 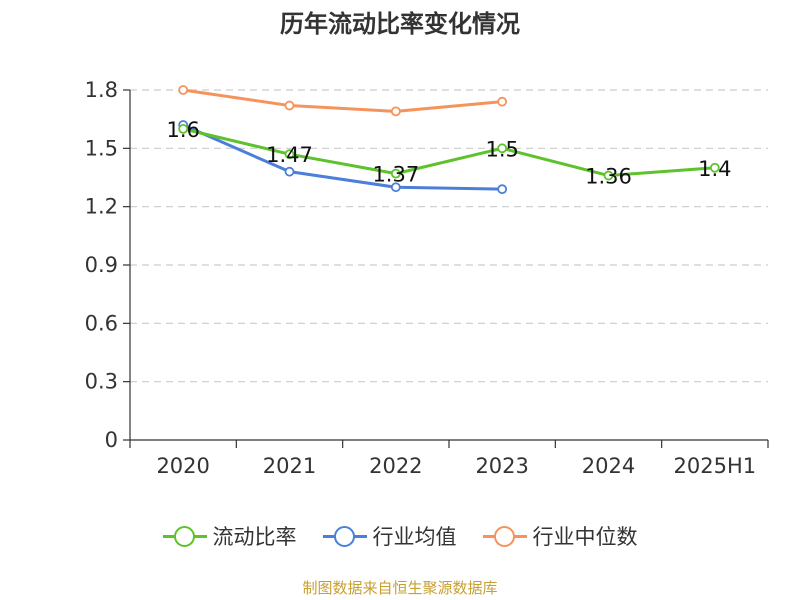 I want to click on legend-label: 行业中位数, so click(x=585, y=537).